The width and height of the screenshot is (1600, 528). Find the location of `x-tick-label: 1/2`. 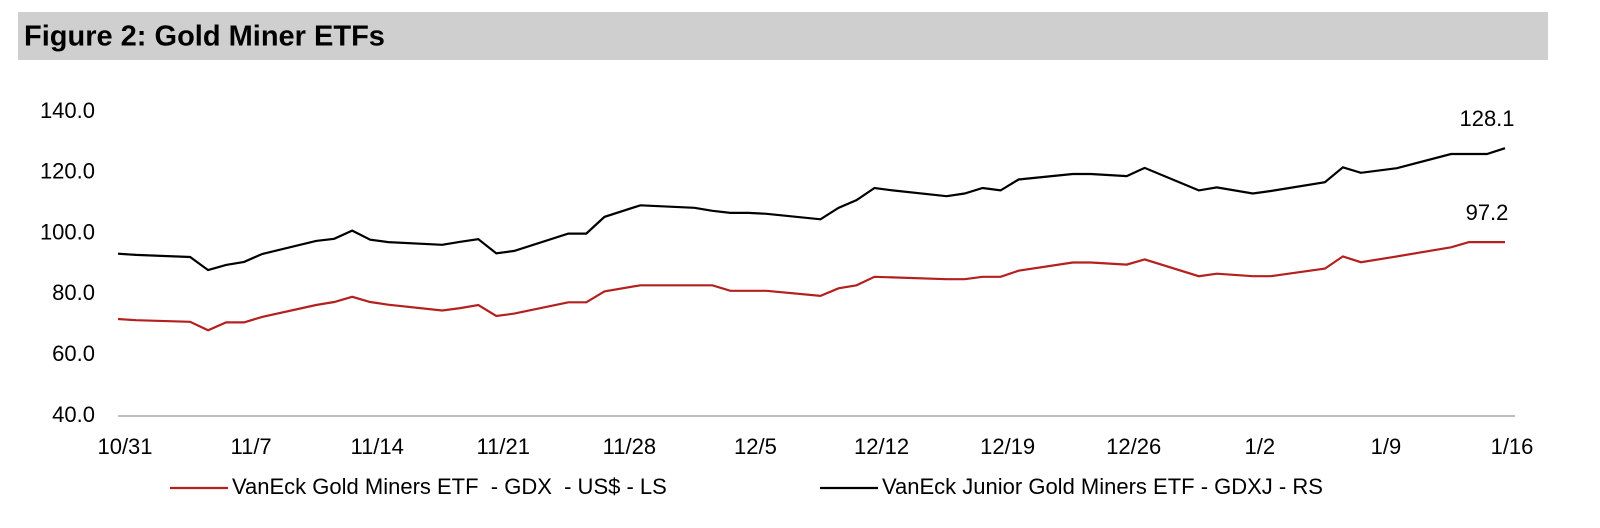

x-tick-label: 1/2 is located at coordinates (1260, 446).